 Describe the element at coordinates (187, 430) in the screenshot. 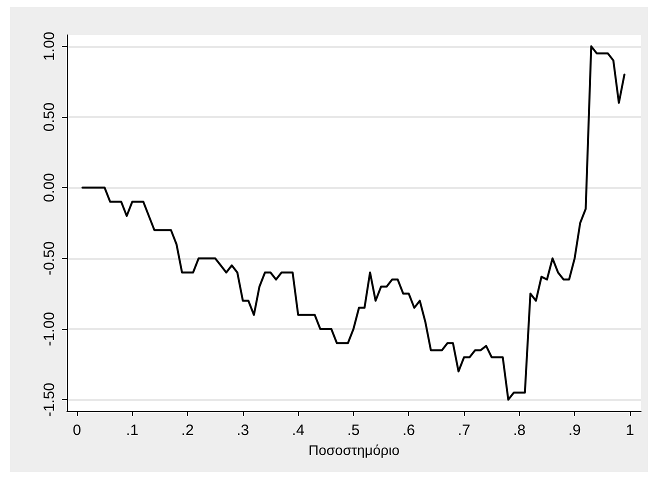

I see `x-tick-label: .2` at that location.